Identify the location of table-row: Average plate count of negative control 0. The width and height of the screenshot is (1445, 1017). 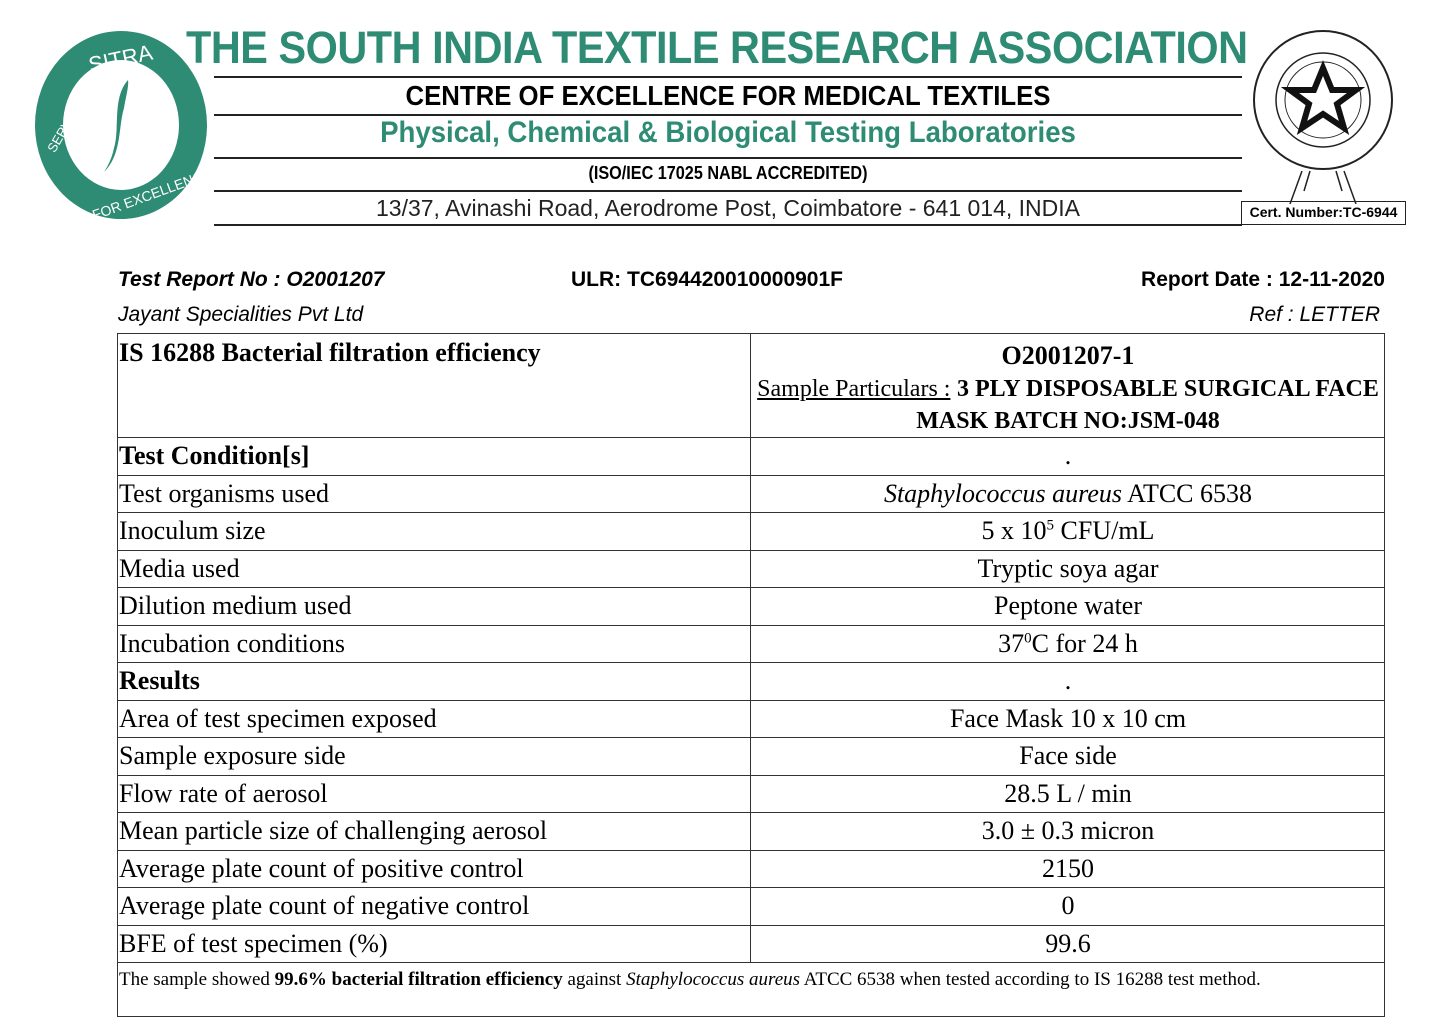
(751, 906).